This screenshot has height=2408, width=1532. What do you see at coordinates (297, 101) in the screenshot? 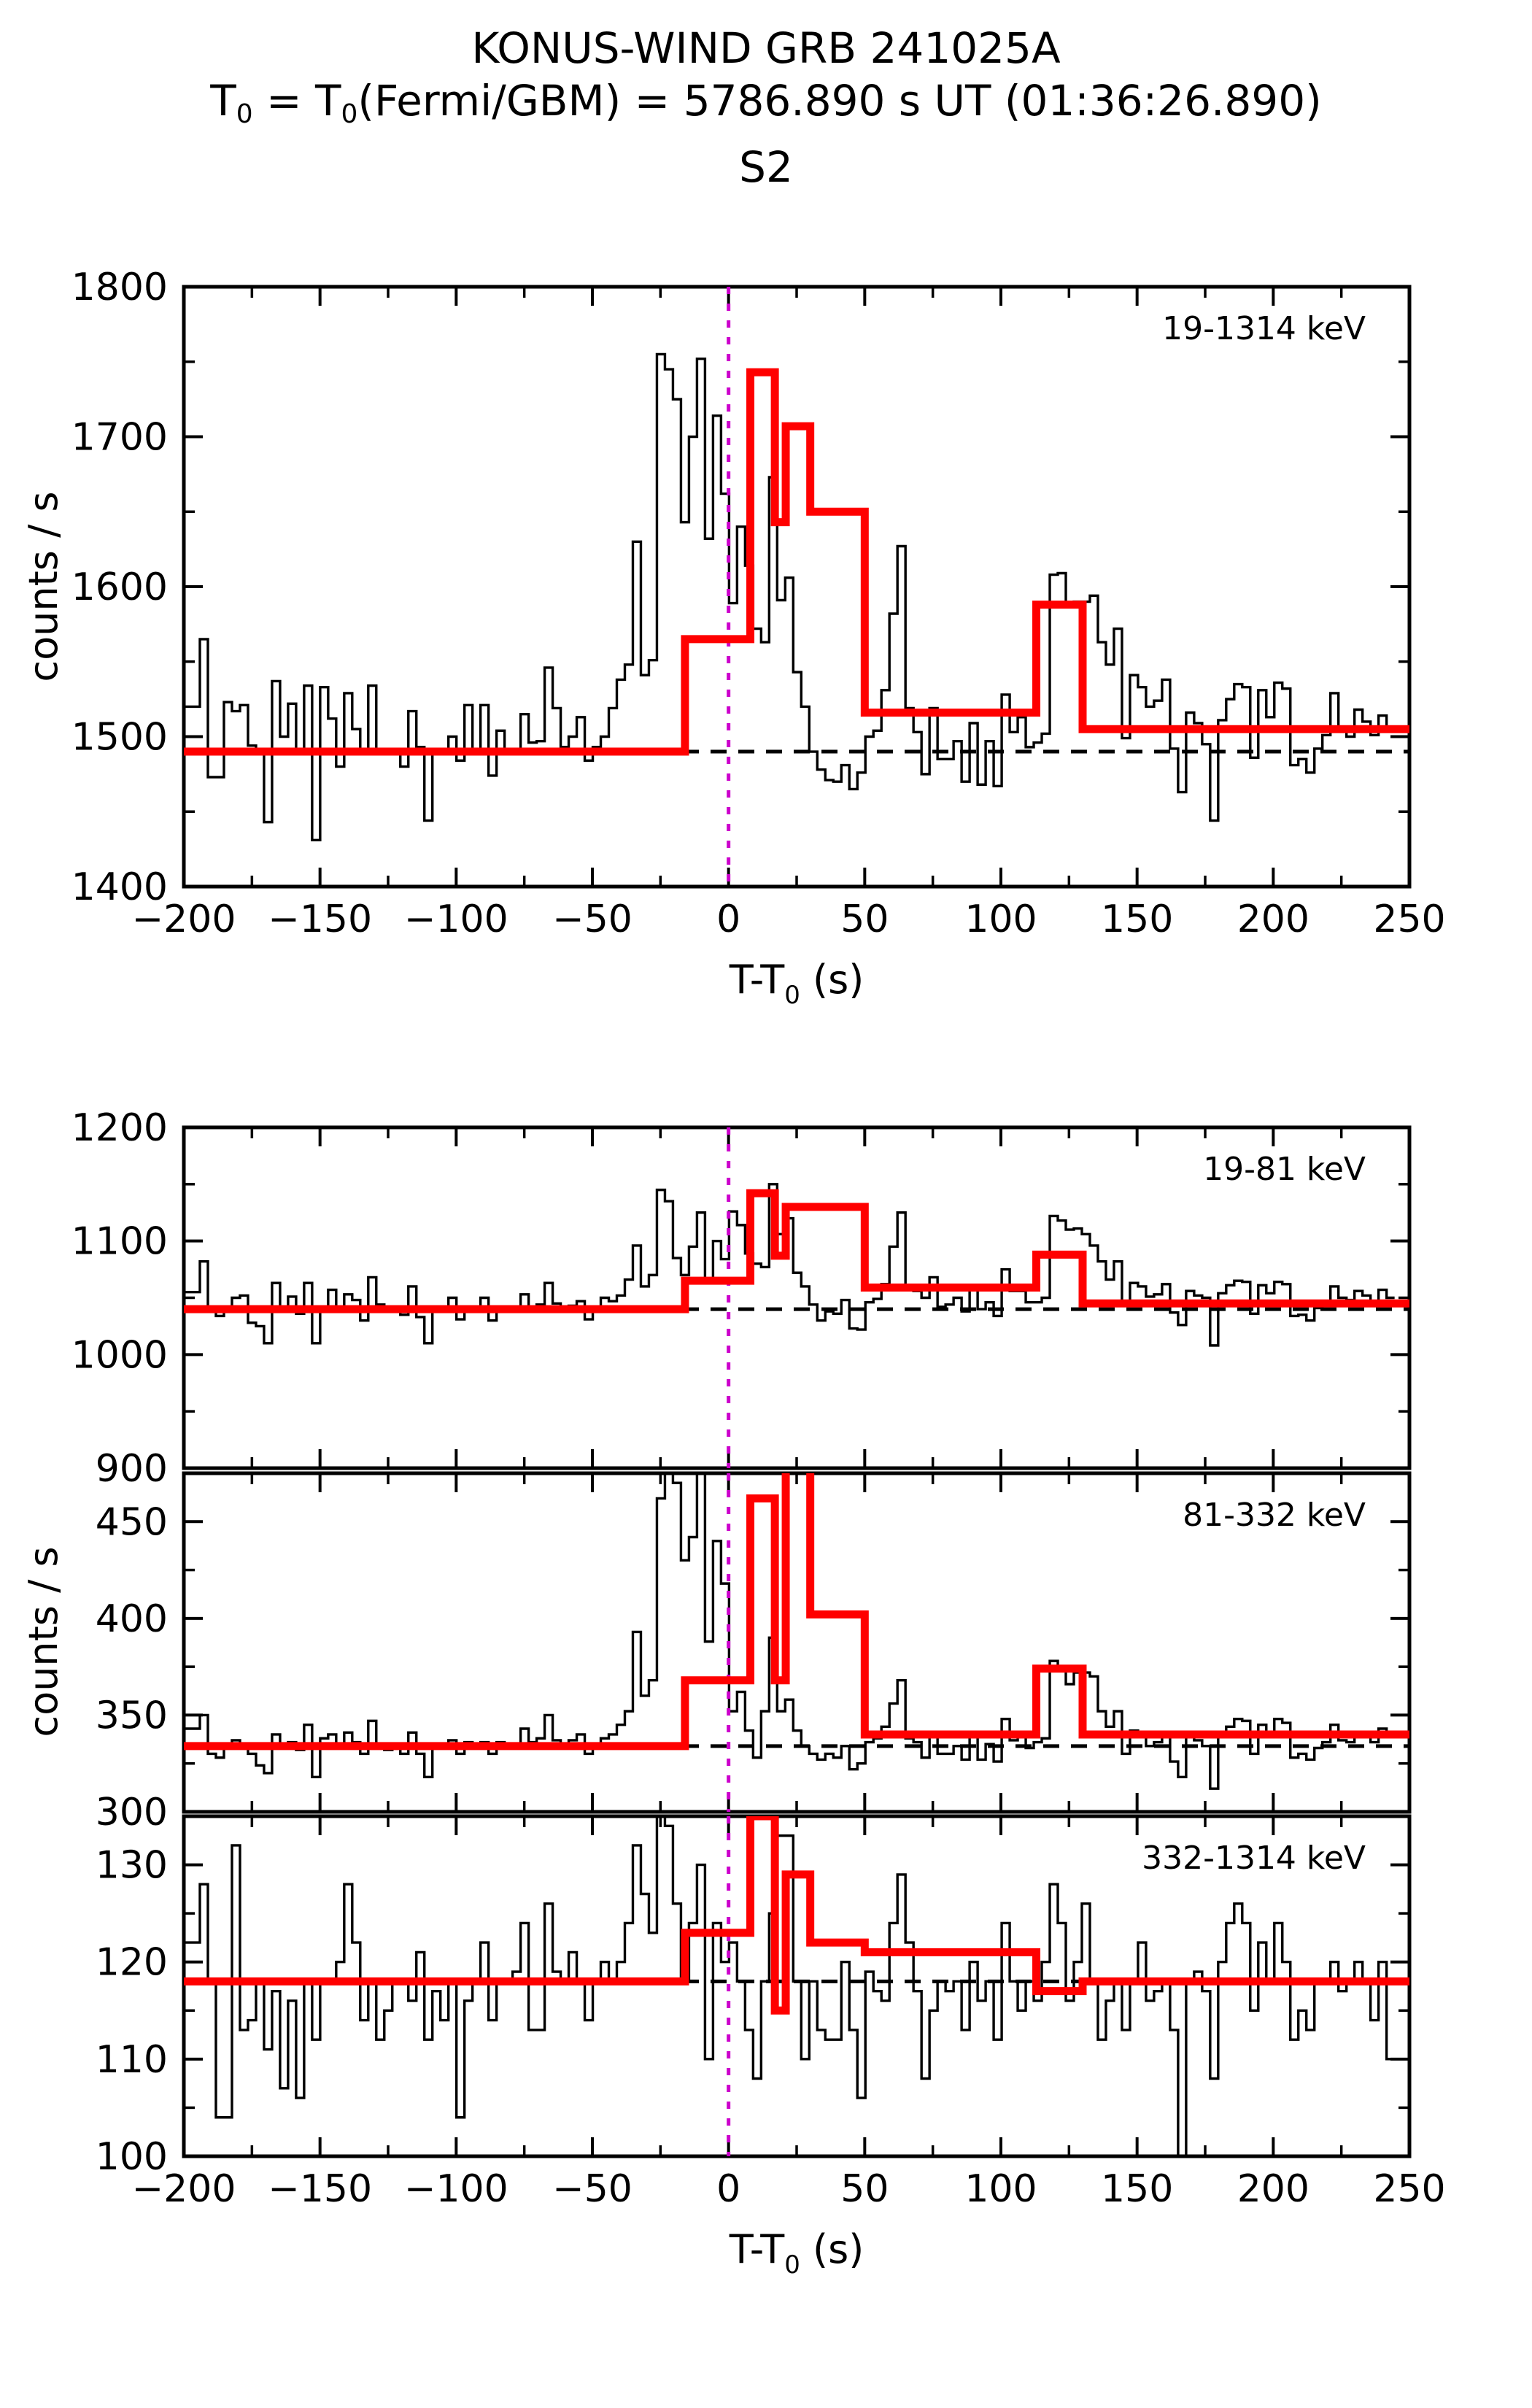
I see `title-t0-mid: = T` at bounding box center [297, 101].